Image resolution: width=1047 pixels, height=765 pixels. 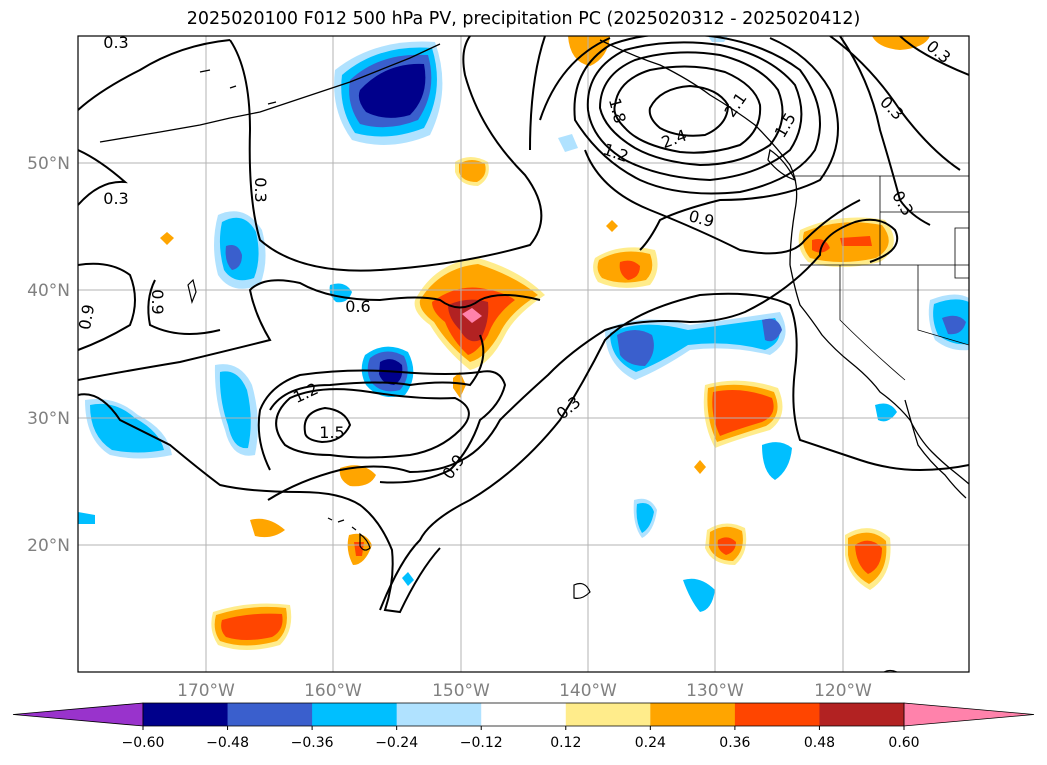 I want to click on lat-tick-labels: 20°N 30°N 40°N 50°N, so click(x=48, y=355).